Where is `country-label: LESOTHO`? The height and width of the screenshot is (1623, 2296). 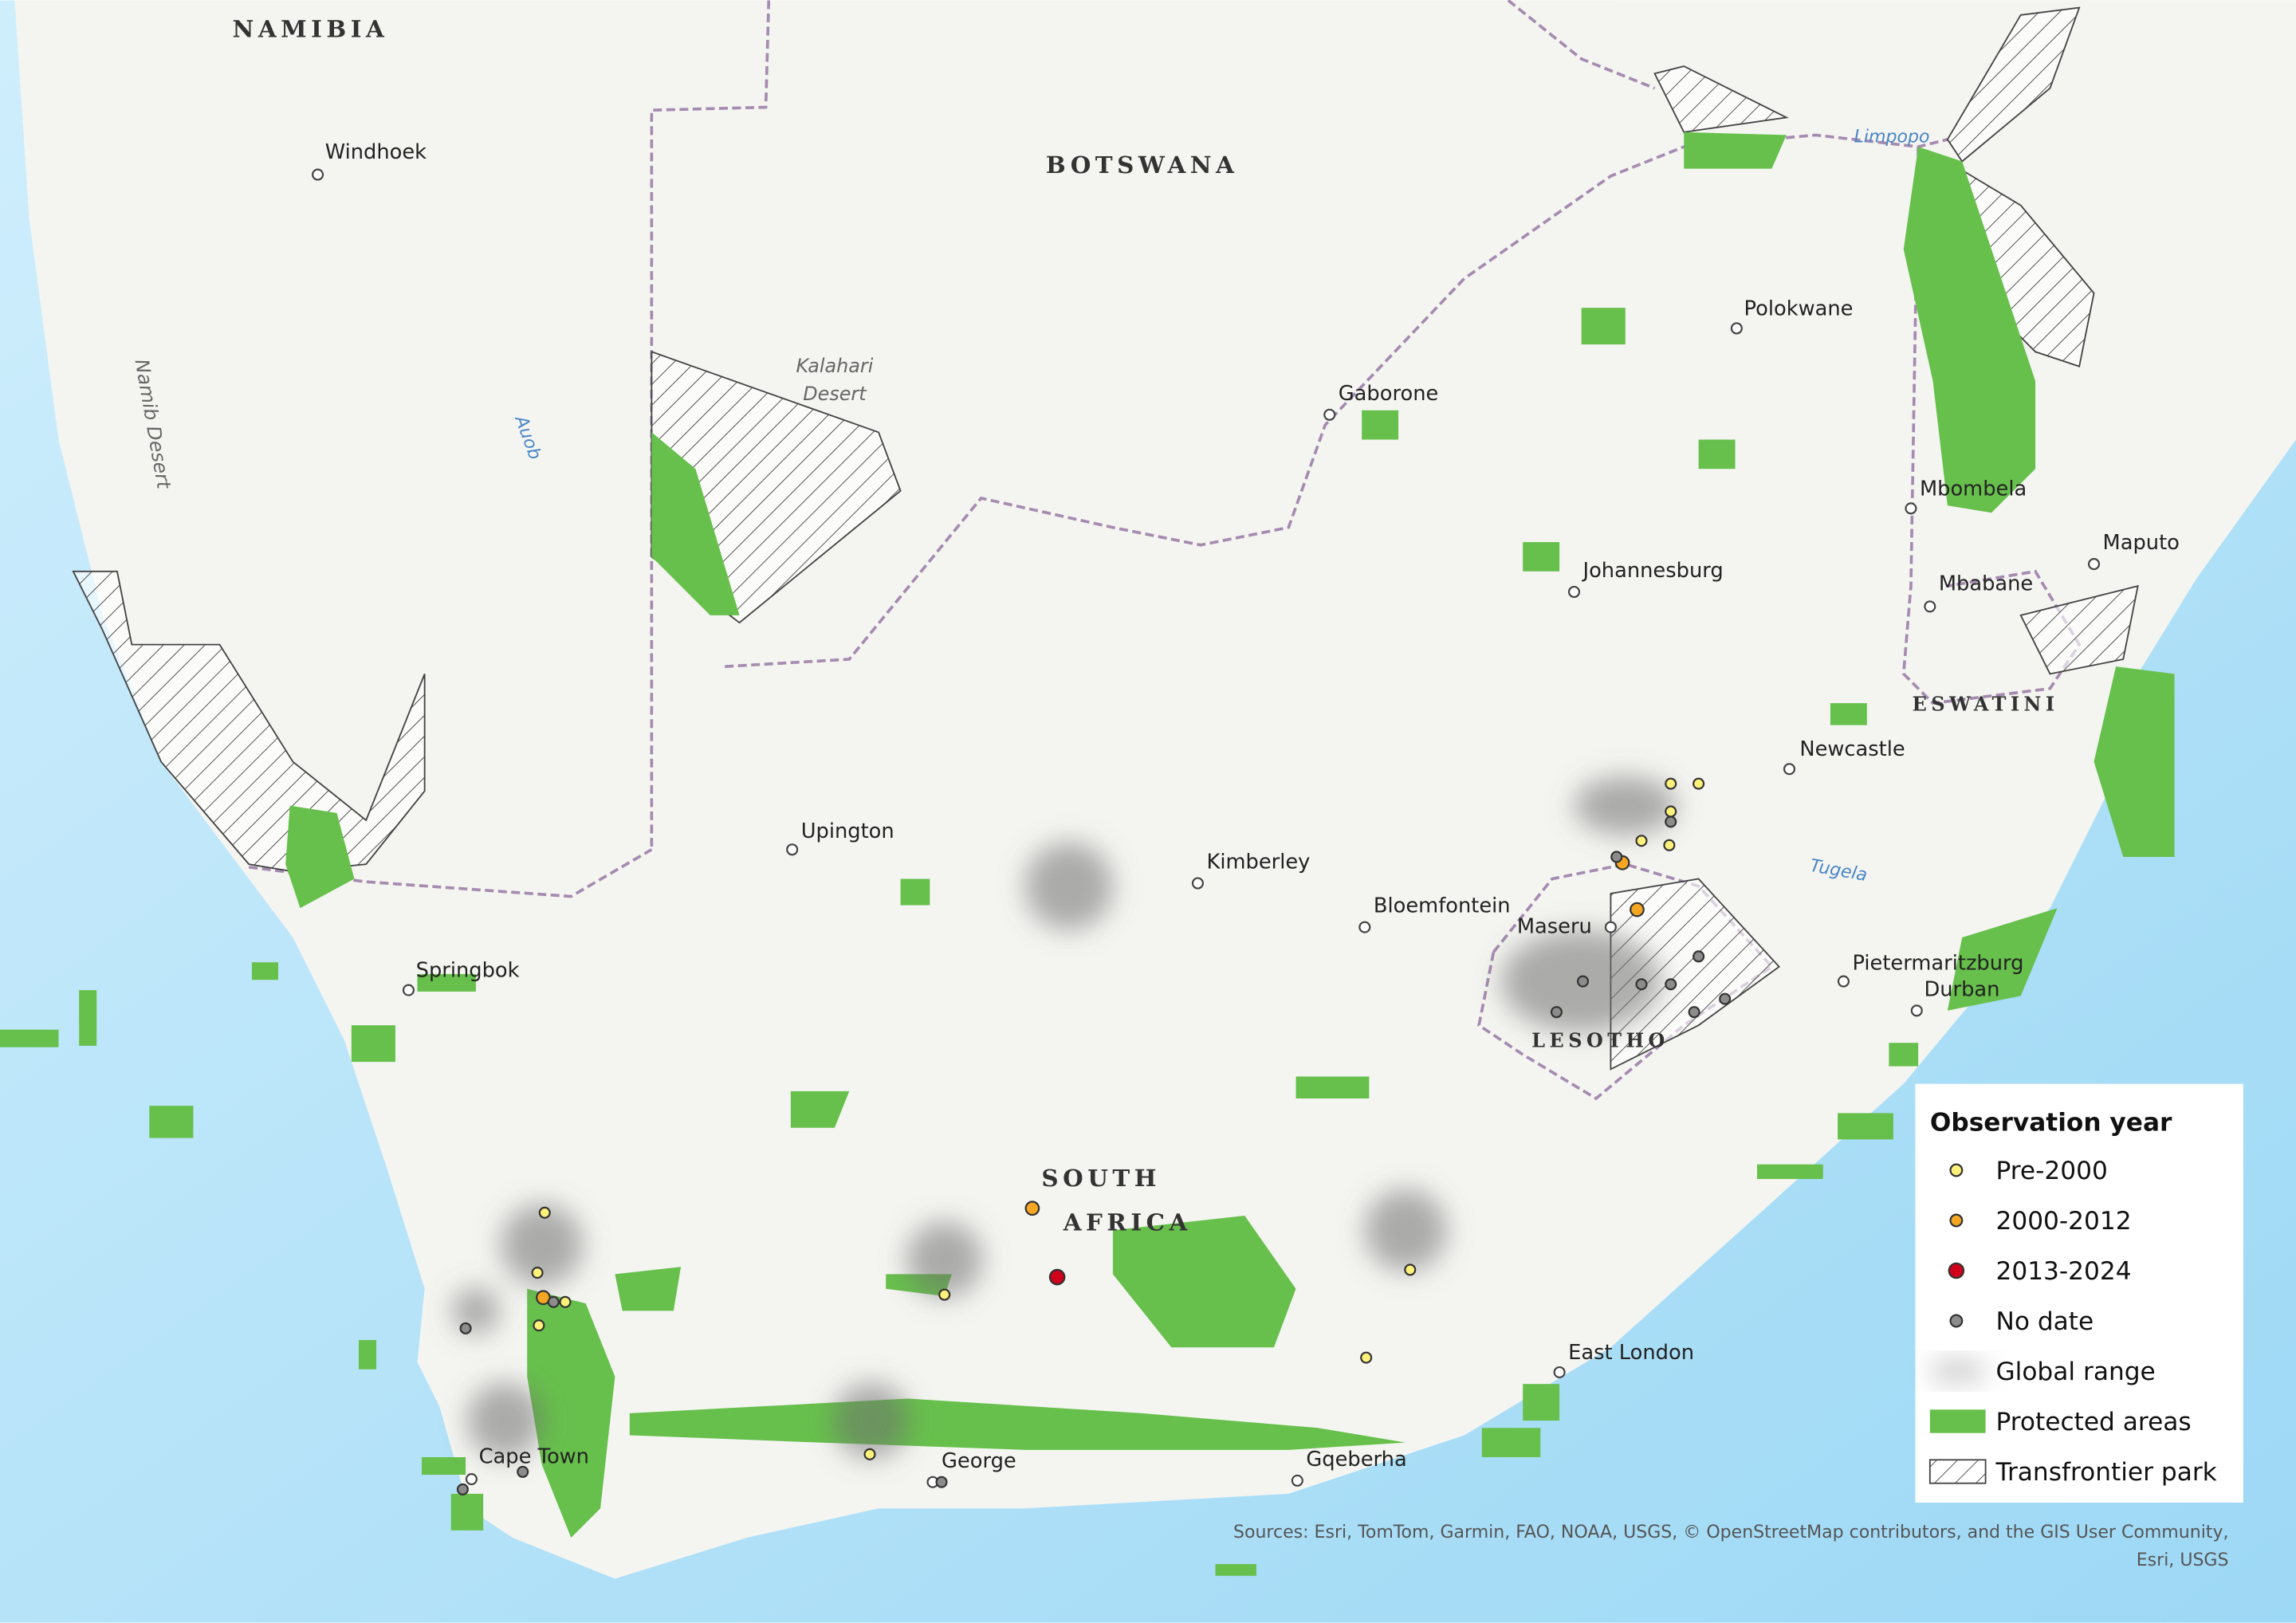
country-label: LESOTHO is located at coordinates (1600, 1041).